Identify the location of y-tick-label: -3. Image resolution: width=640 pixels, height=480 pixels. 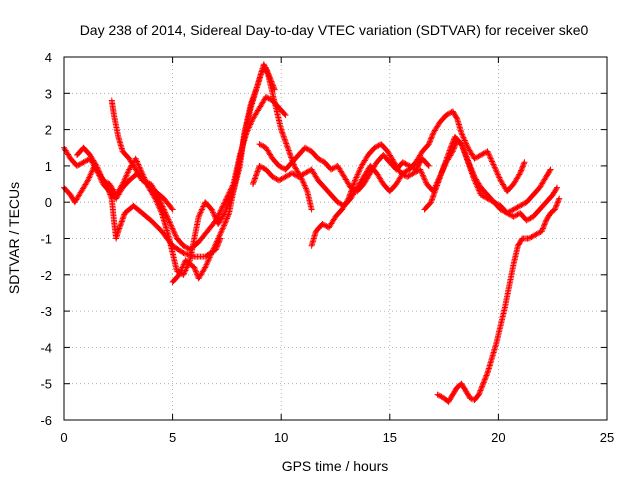
(46, 311).